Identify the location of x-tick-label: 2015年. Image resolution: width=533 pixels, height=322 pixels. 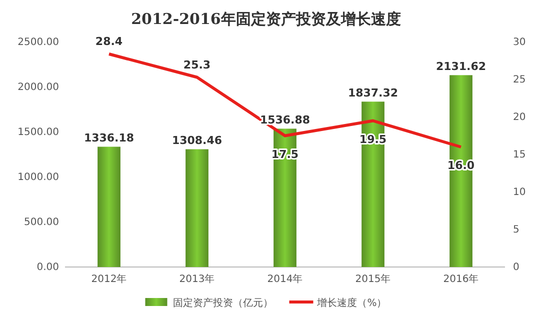
(373, 279).